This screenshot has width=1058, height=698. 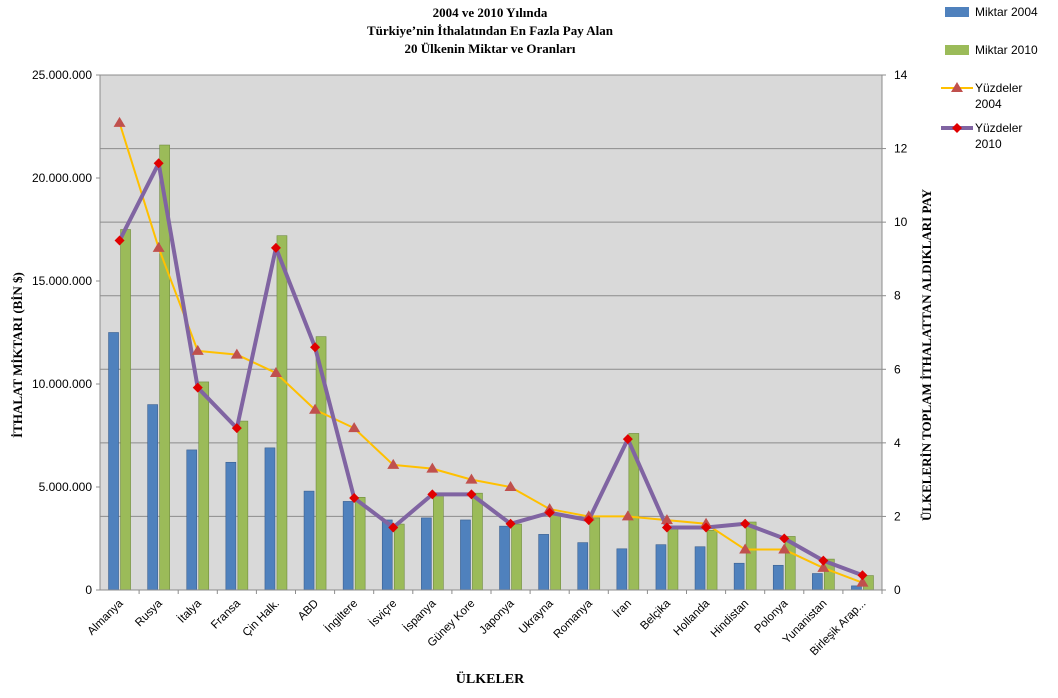 I want to click on y-tick-label-left: 10.000.000, so click(x=62, y=384).